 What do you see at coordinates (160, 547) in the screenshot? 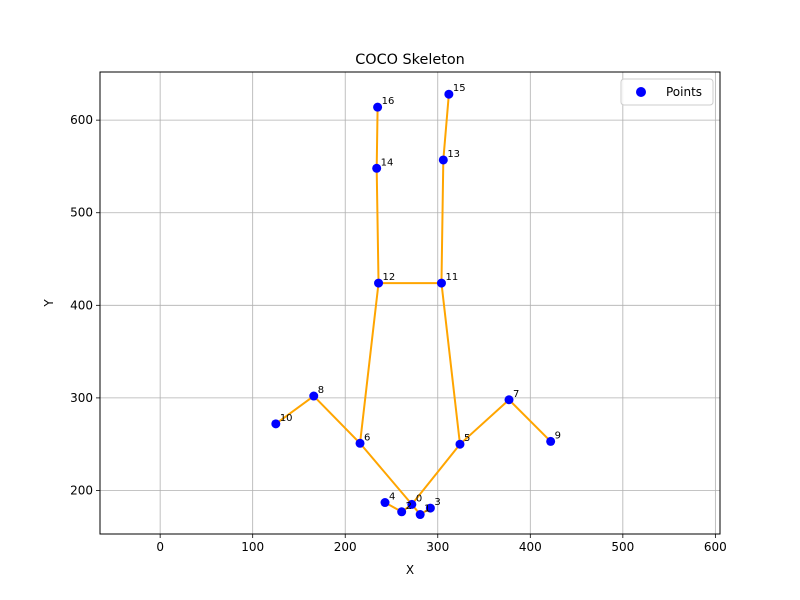
I see `x-tick-label: 0` at bounding box center [160, 547].